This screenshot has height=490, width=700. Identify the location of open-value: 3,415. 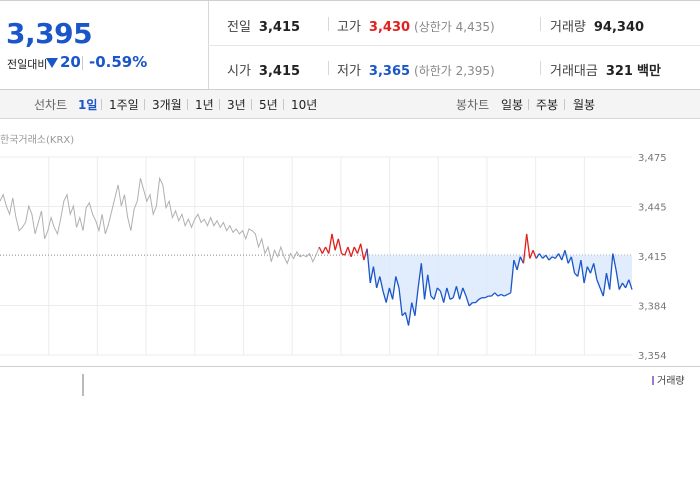
(279, 71).